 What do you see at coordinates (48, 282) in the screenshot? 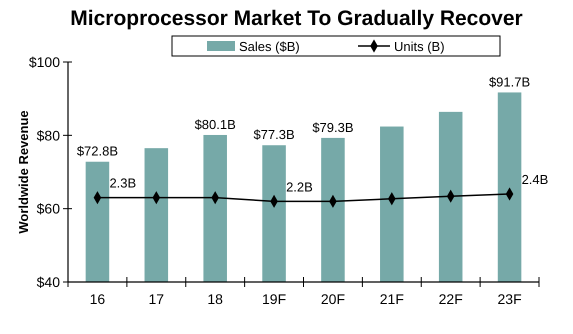
I see `y-tick-label: $40` at bounding box center [48, 282].